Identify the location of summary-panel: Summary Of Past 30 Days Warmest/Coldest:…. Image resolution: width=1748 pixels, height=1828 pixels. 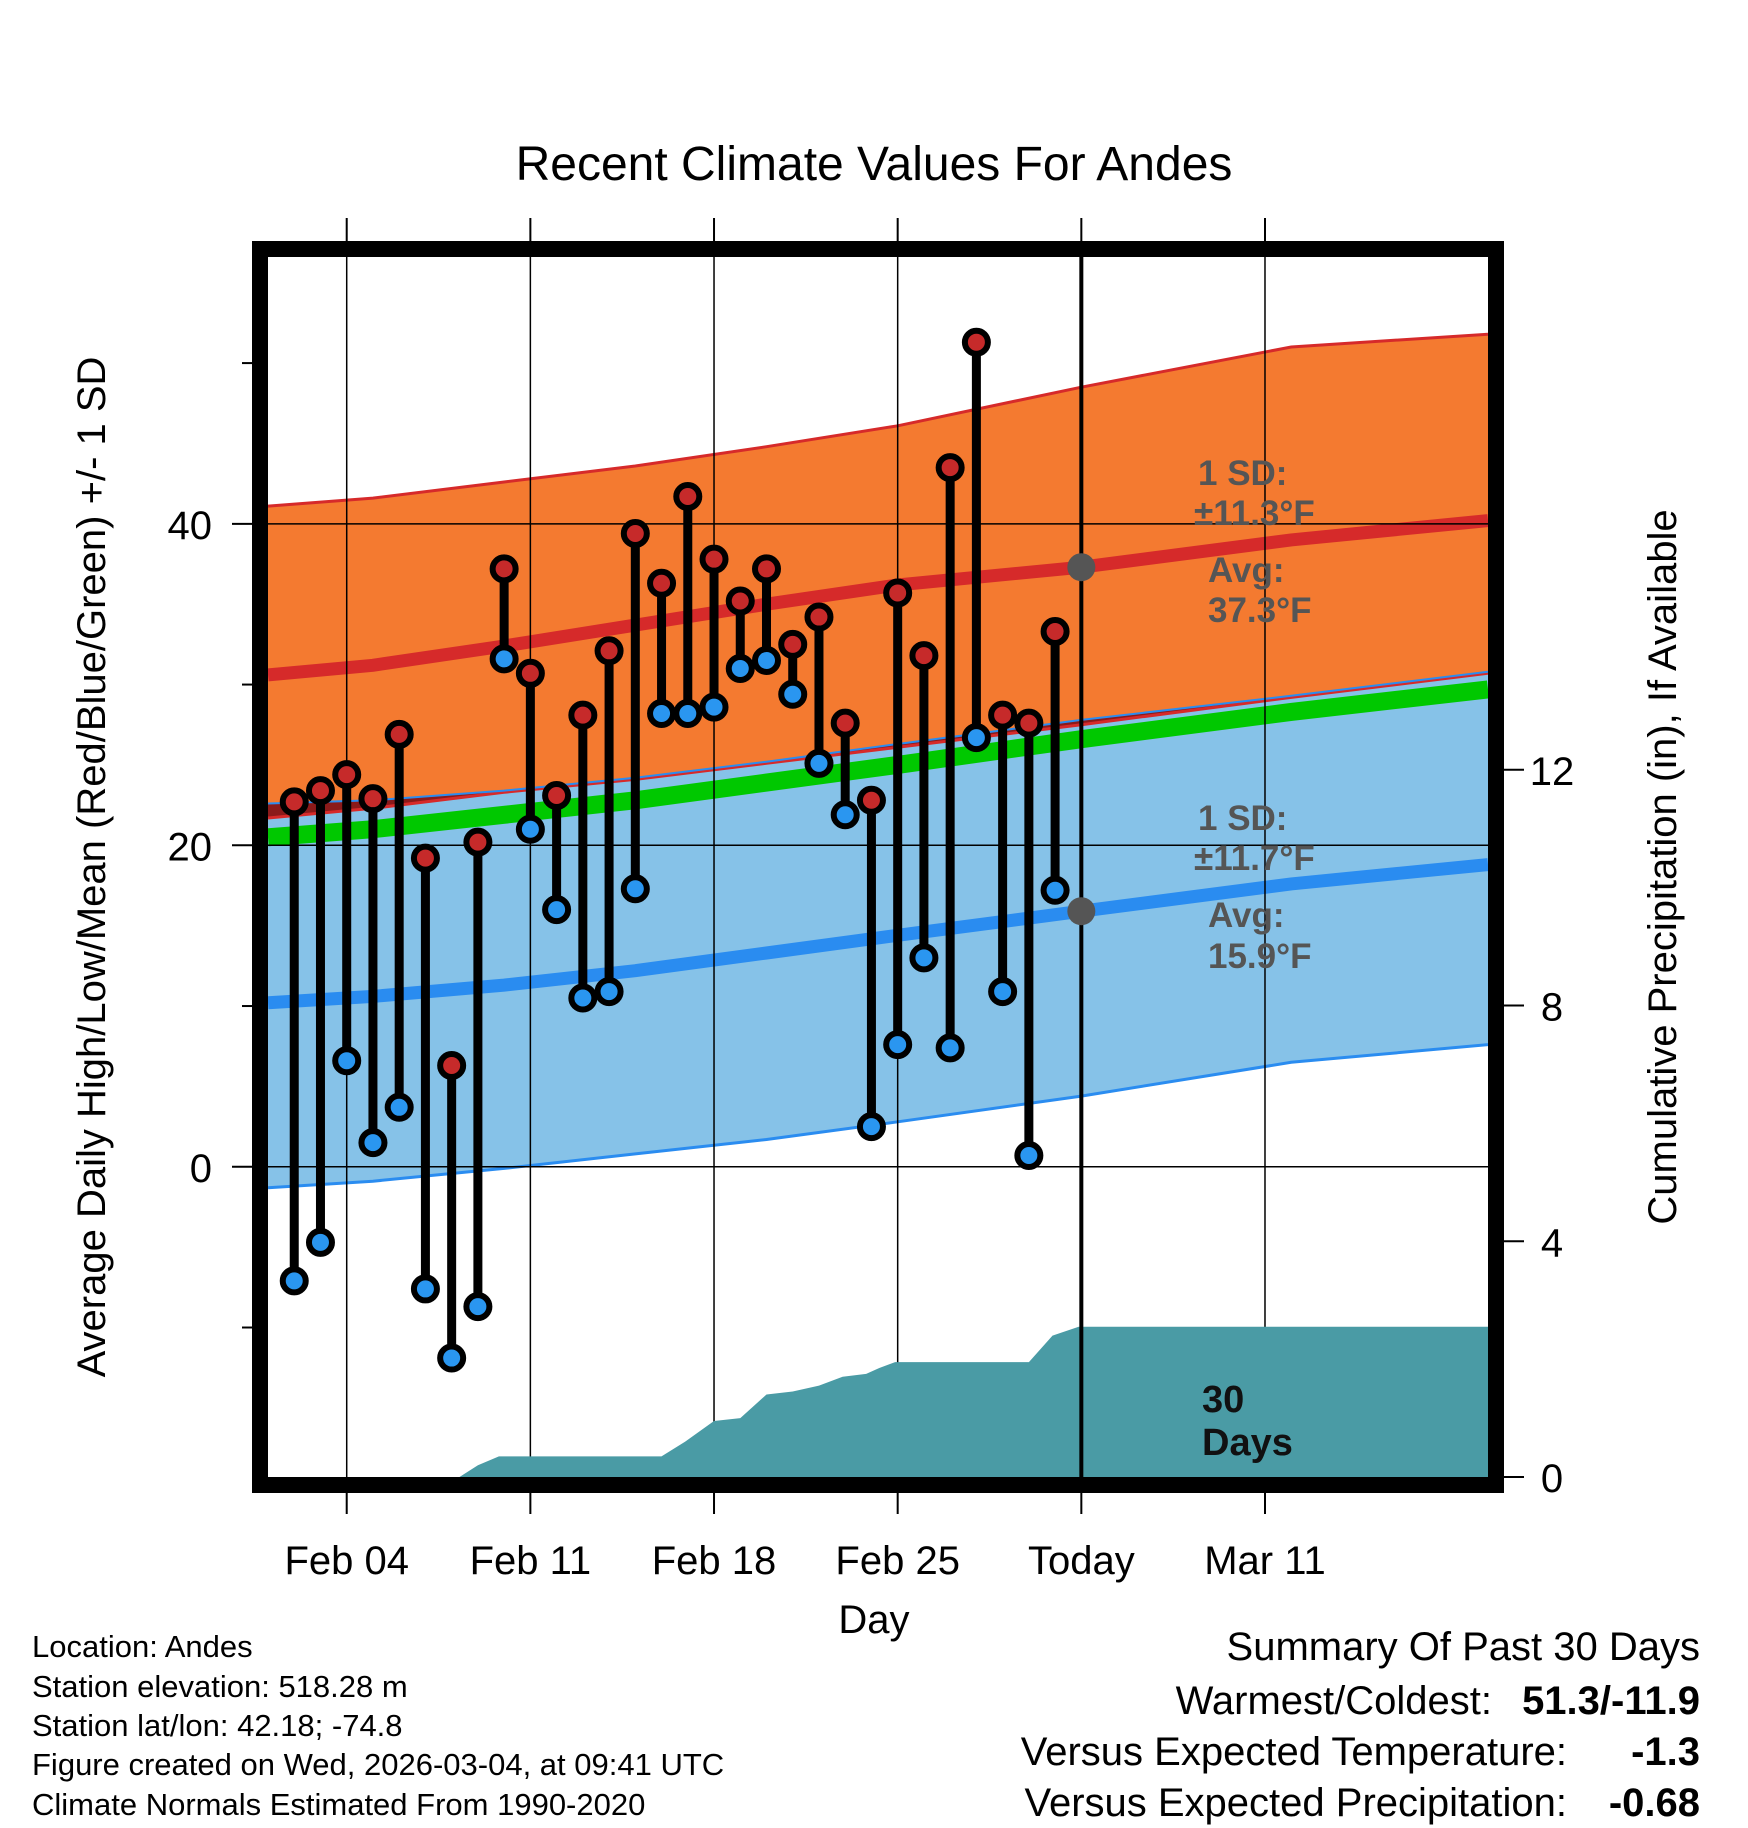
(1360, 1725).